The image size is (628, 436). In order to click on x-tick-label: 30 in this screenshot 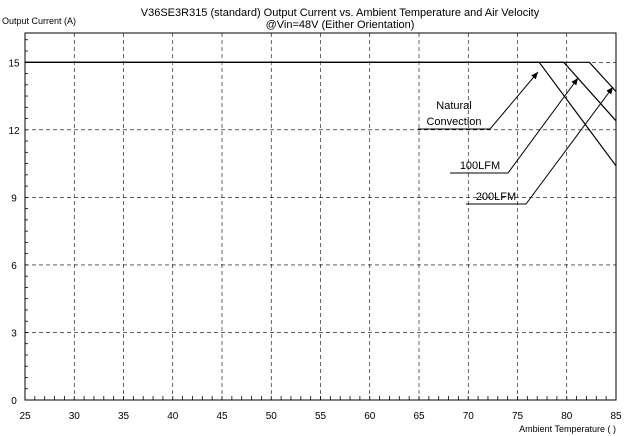, I will do `click(75, 416)`.